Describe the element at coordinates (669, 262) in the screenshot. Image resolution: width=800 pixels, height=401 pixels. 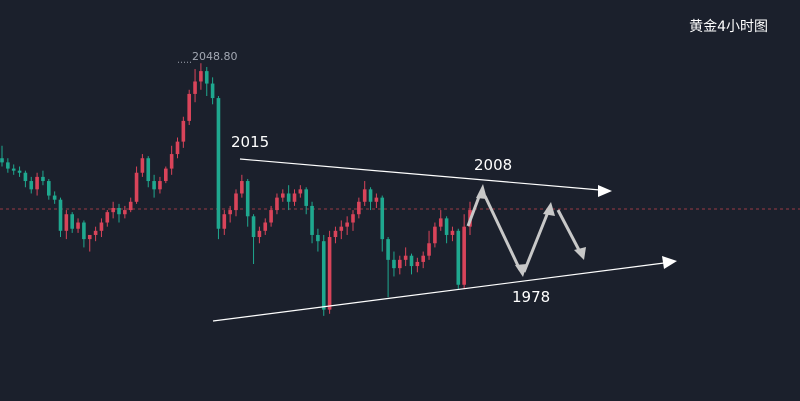
I see `lower-trendline-arrowhead` at that location.